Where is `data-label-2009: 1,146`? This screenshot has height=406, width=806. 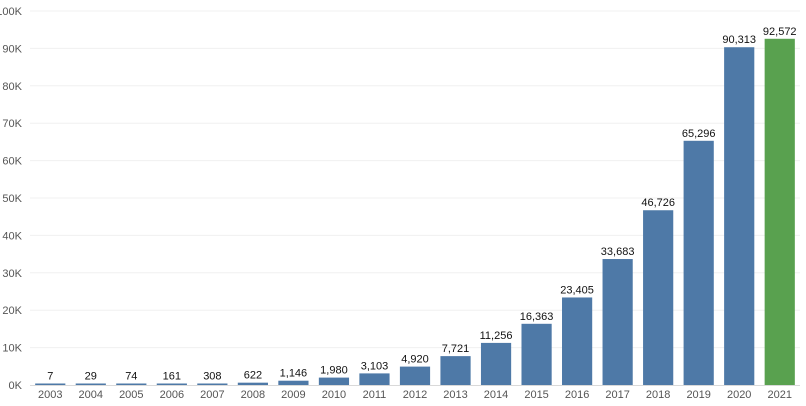 data-label-2009: 1,146 is located at coordinates (294, 374).